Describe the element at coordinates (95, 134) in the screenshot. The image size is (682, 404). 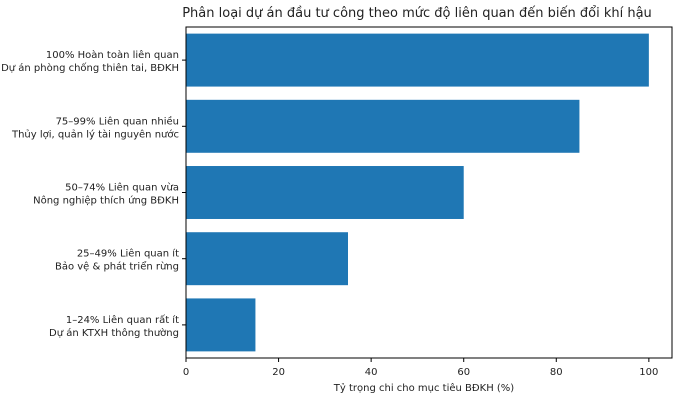
I see `y-tick-label-line2: Thủy lợi, quản lý tài nguyên nước` at that location.